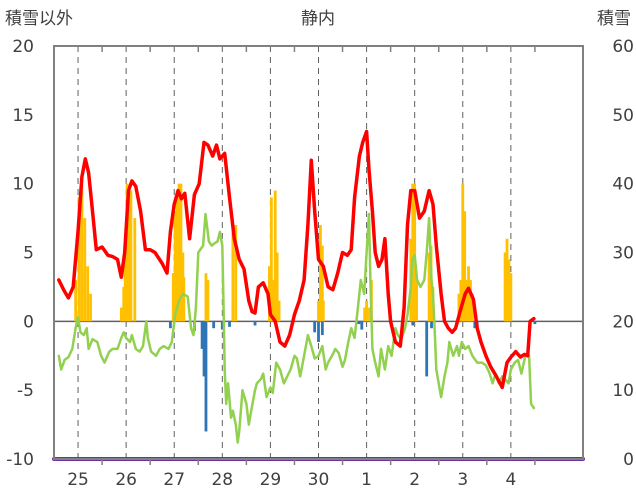 The width and height of the screenshot is (636, 501). I want to click on left-tick-label: -5, so click(25, 391).